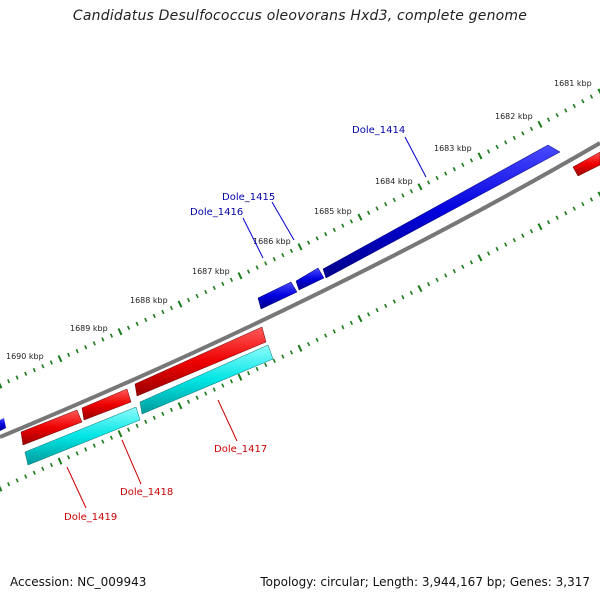 This screenshot has height=600, width=600. Describe the element at coordinates (90, 517) in the screenshot. I see `label-dole-1419: Dole_1419` at that location.